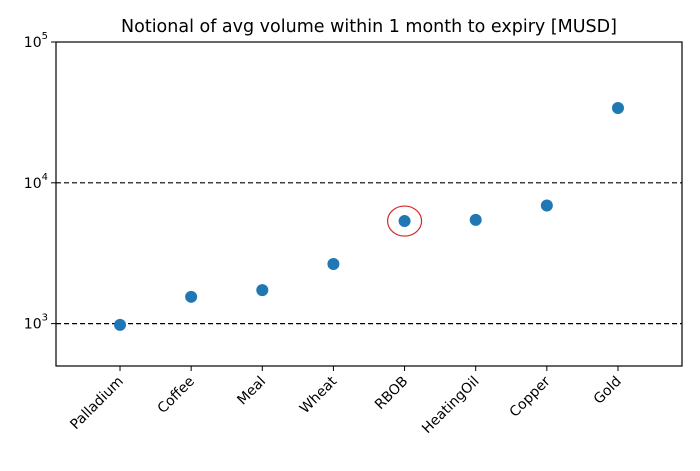 The width and height of the screenshot is (700, 471). I want to click on highlight-circle, so click(404, 221).